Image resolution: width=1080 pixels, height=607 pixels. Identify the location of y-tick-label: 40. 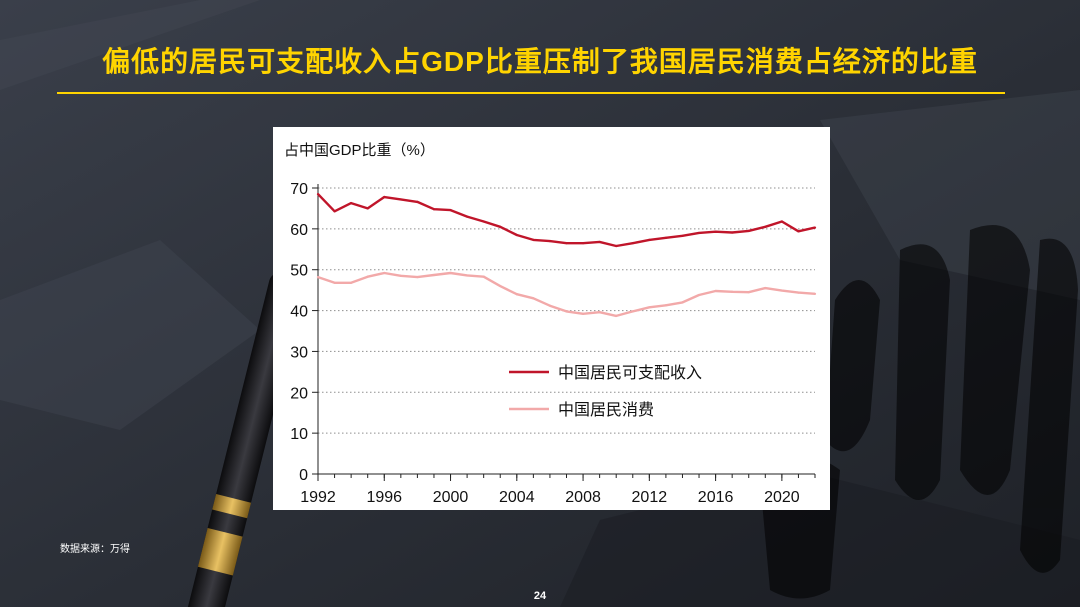
(299, 312).